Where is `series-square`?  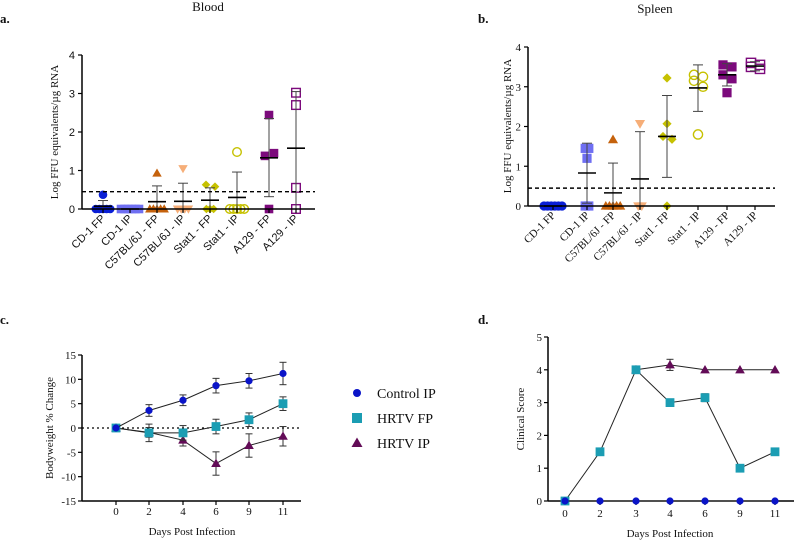 series-square is located at coordinates (670, 435).